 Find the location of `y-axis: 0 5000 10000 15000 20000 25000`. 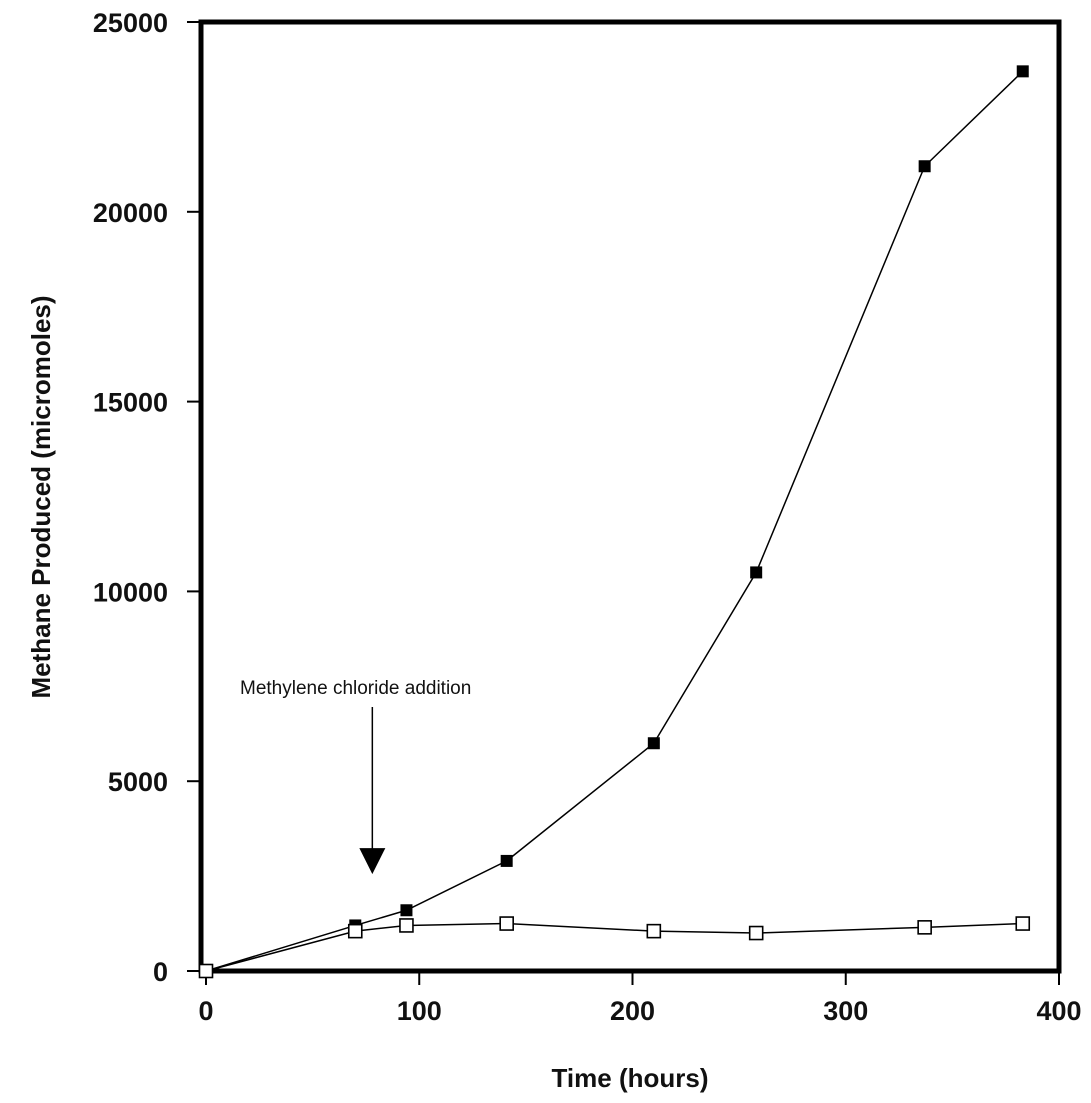

y-axis: 0 5000 10000 15000 20000 25000 is located at coordinates (147, 497).